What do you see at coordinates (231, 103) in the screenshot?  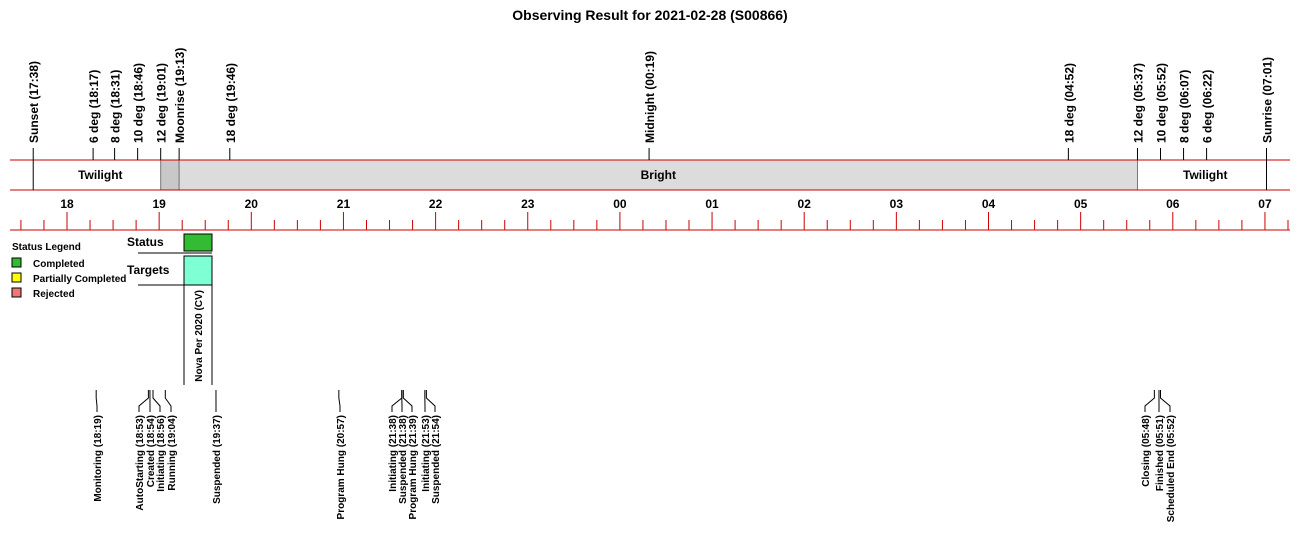 I see `marker-label: 18 deg (19:46)` at bounding box center [231, 103].